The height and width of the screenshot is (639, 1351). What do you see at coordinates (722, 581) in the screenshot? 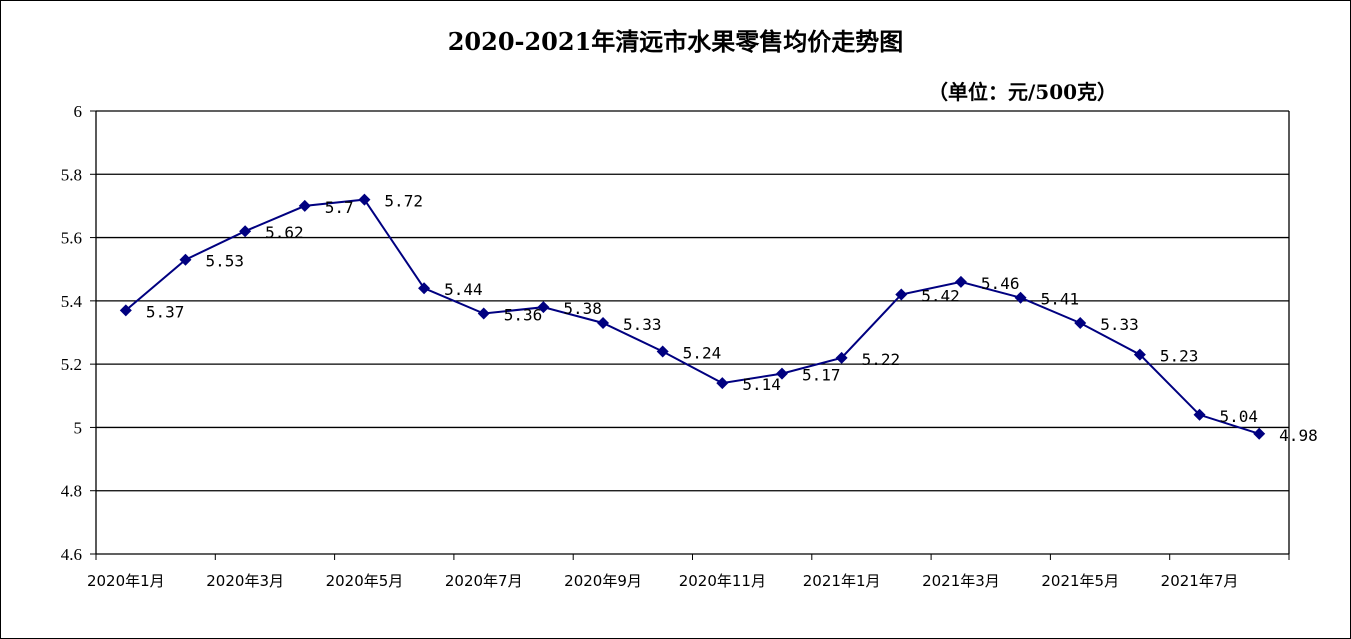
I see `x-tick-label: 2020年11月` at bounding box center [722, 581].